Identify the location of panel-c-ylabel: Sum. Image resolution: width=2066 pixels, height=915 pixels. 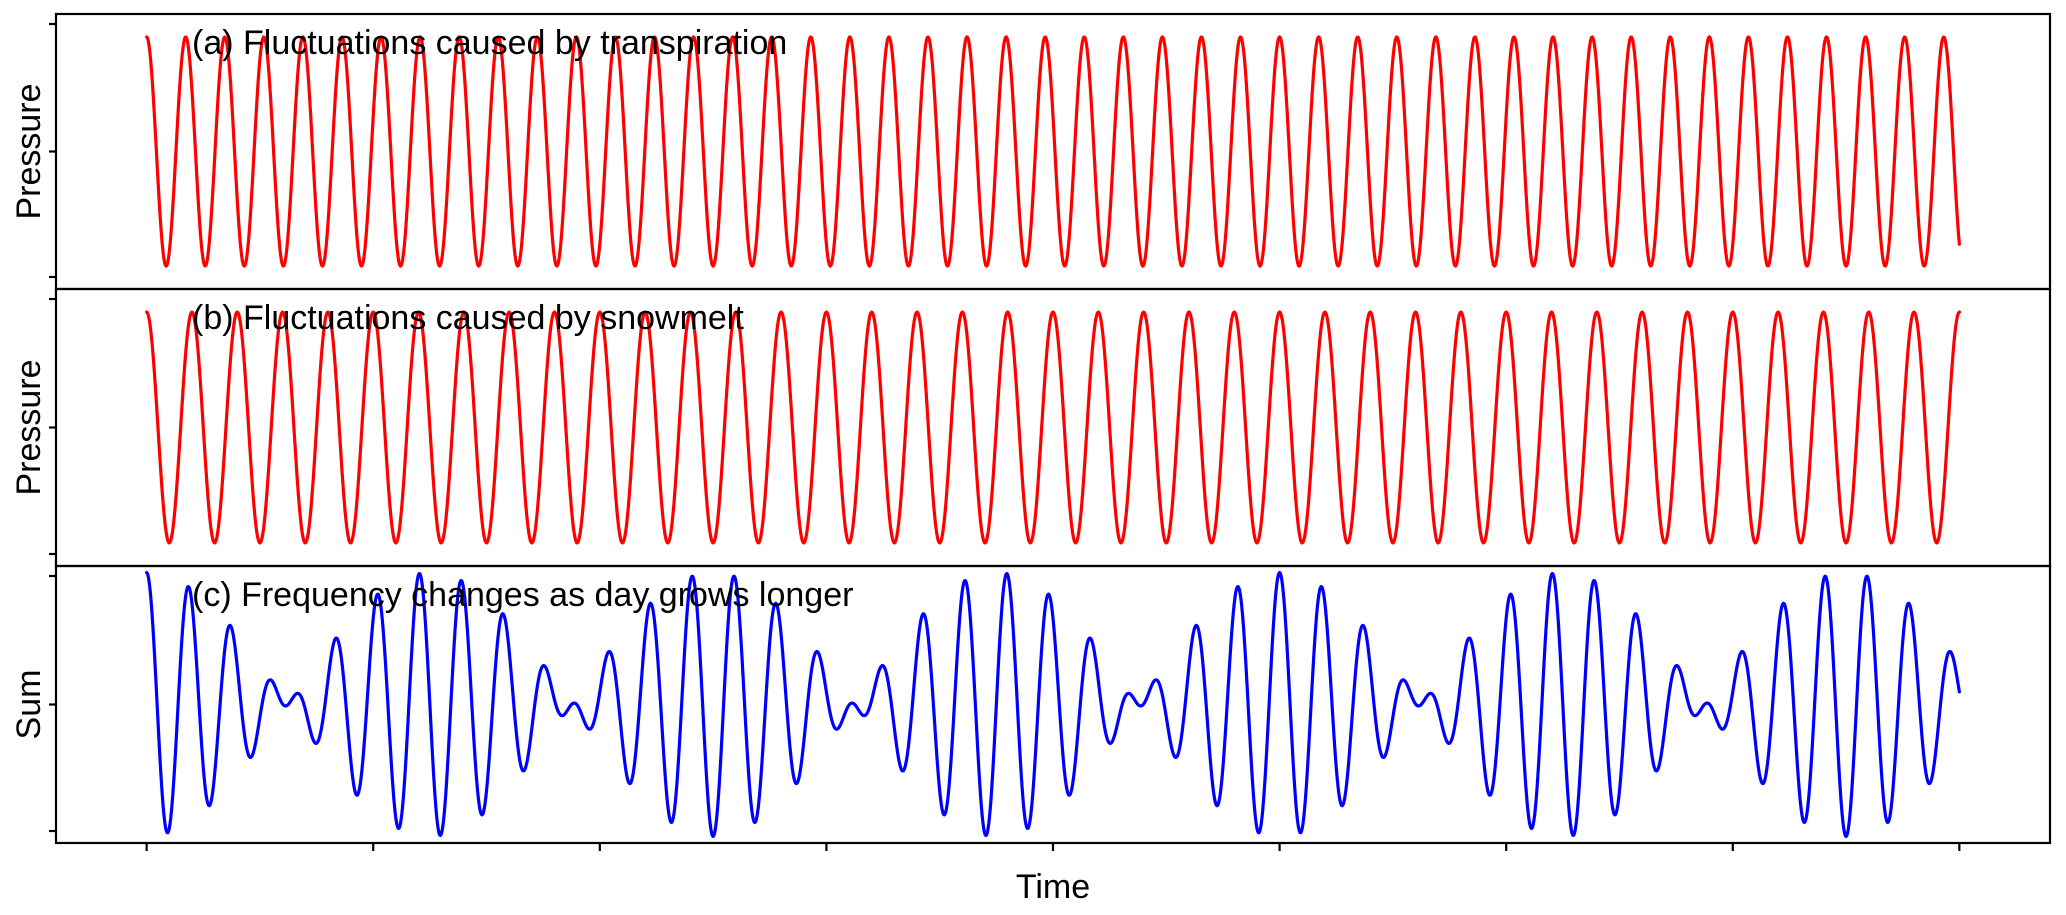
(29, 705).